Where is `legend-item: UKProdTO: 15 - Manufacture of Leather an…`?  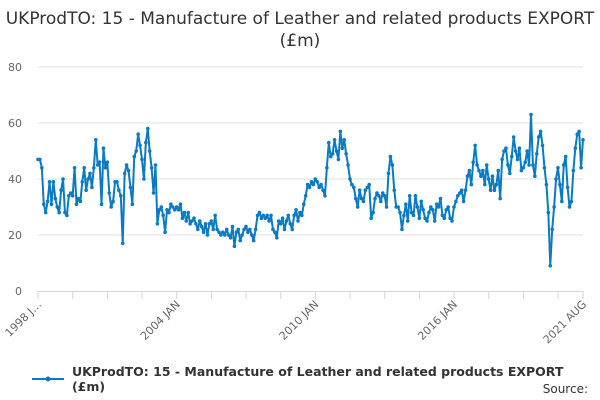
legend-item: UKProdTO: 15 - Manufacture of Leather an… is located at coordinates (315, 379).